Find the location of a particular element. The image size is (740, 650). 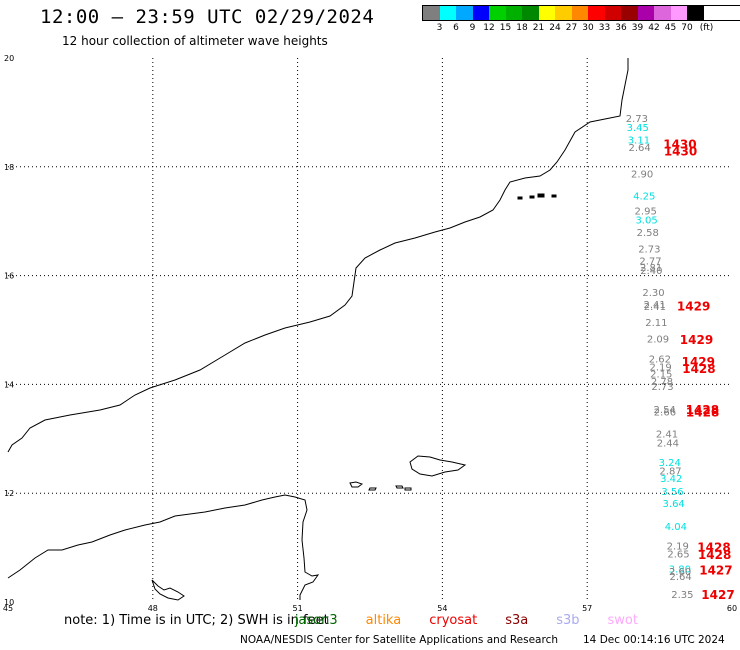

legend-label: 39 is located at coordinates (637, 28).